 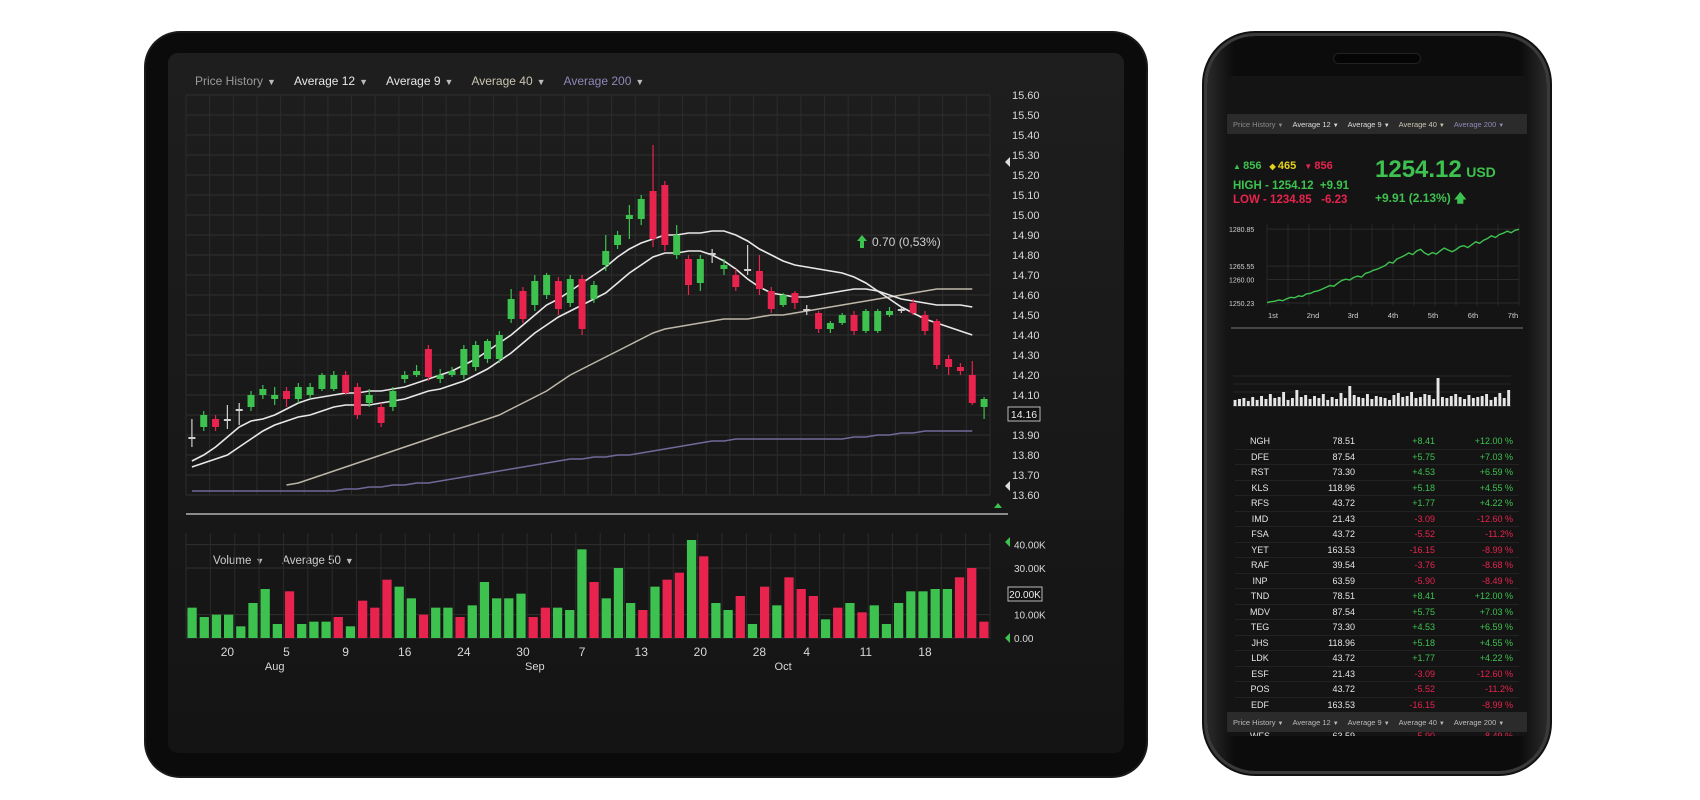 What do you see at coordinates (1377, 643) in the screenshot?
I see `table-row: JHS 118.96 +5.18 +4.55 %` at bounding box center [1377, 643].